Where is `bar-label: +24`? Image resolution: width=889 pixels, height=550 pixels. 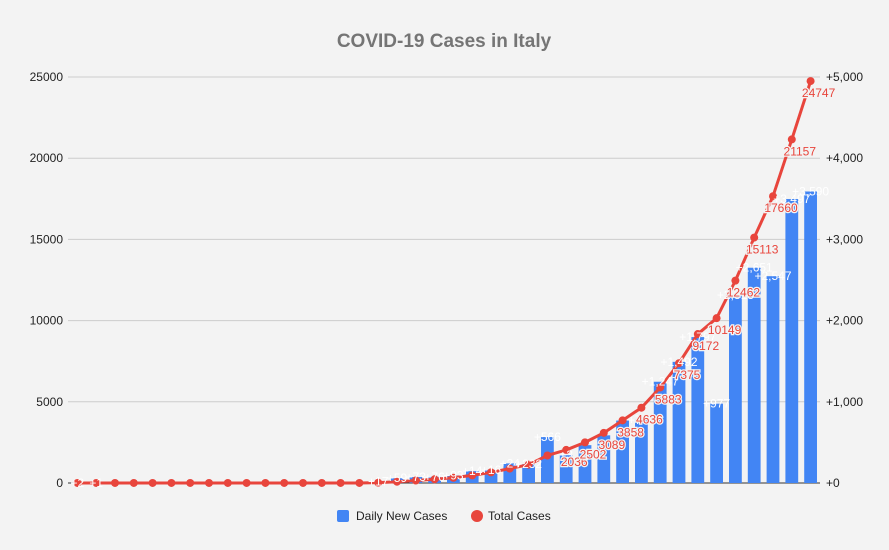 bar-label: +24 is located at coordinates (510, 463).